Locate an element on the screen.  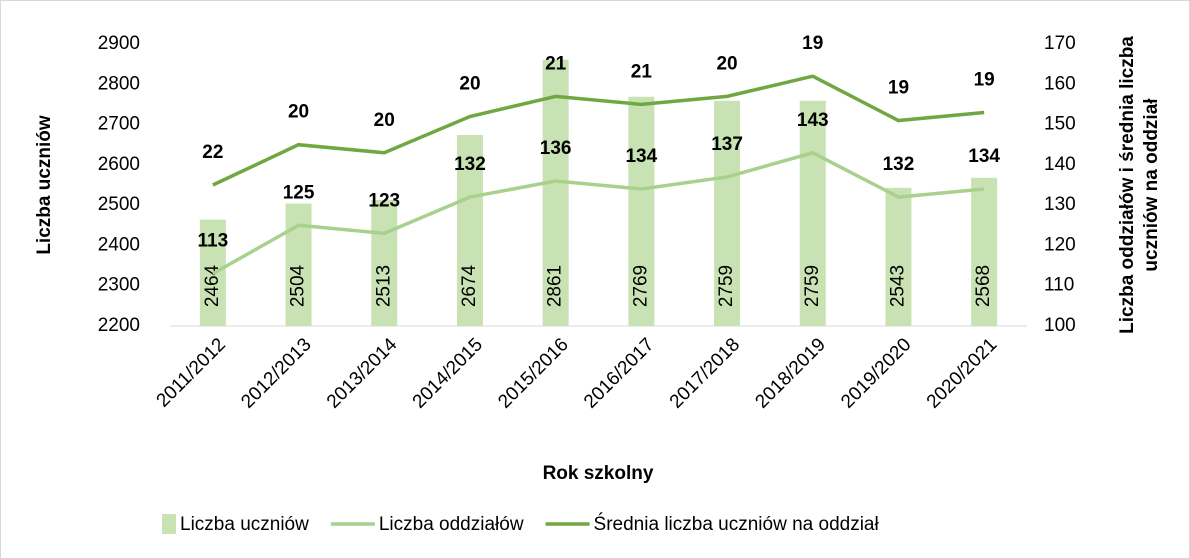
bar-value-label: 2769 is located at coordinates (640, 286).